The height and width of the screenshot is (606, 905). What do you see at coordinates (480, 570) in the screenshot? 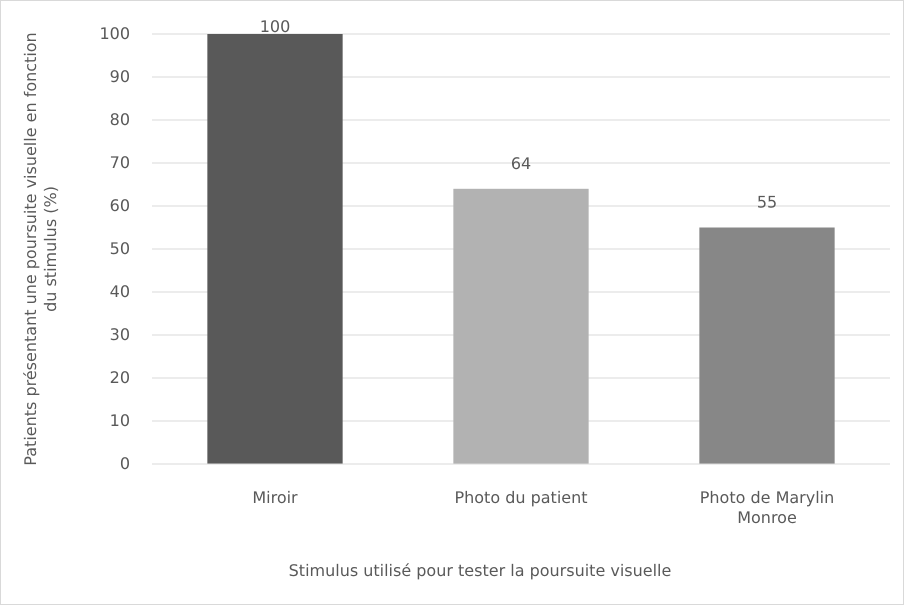
I see `x-axis-title: Stimulus utilisé pour tester la poursuite visuelle` at bounding box center [480, 570].